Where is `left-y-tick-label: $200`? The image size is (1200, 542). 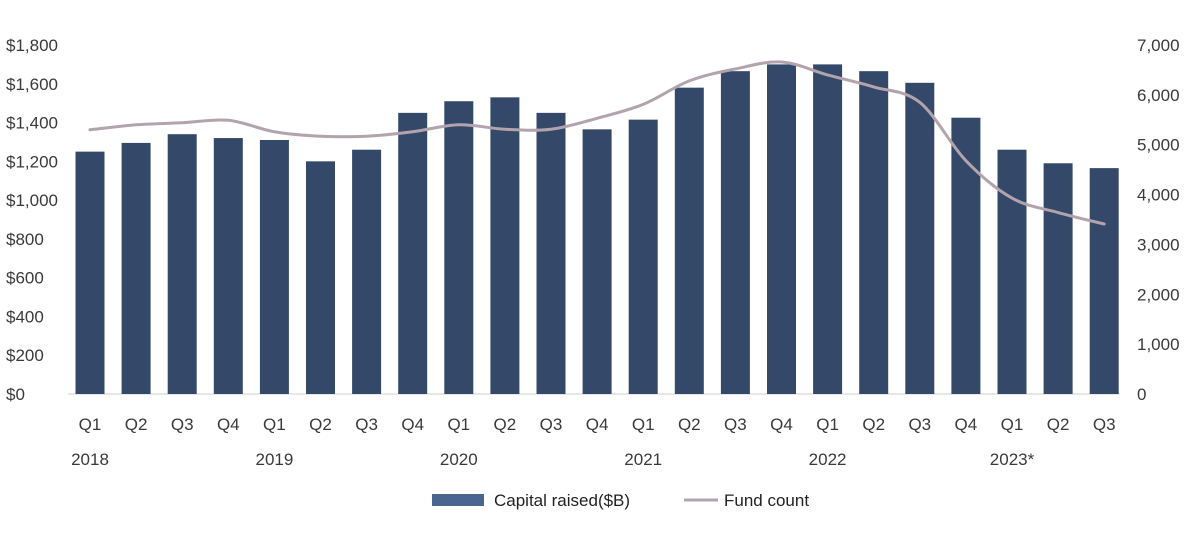
left-y-tick-label: $200 is located at coordinates (25, 355).